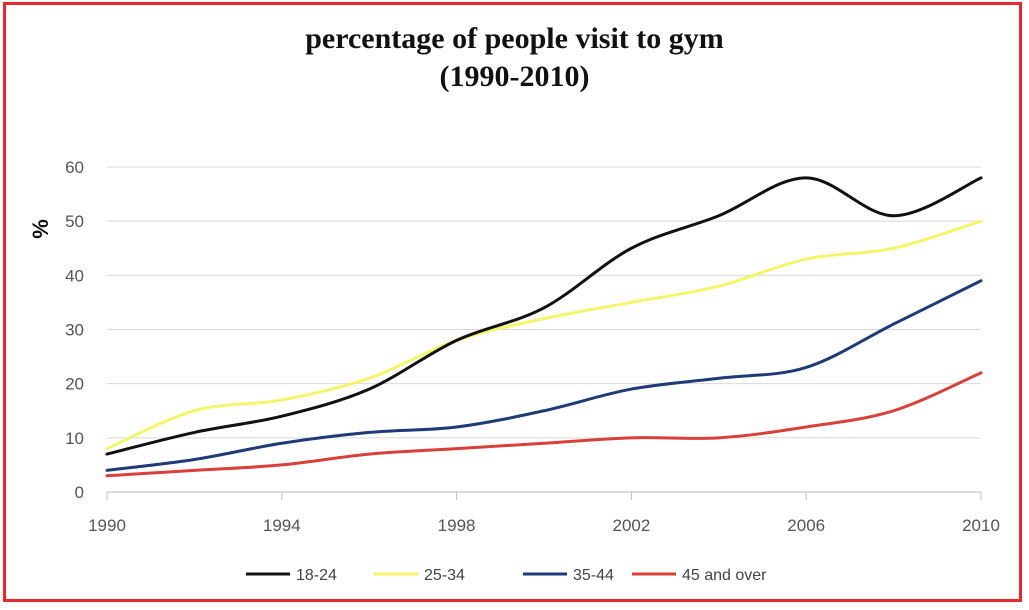  I want to click on y-tick-label: 50, so click(74, 221).